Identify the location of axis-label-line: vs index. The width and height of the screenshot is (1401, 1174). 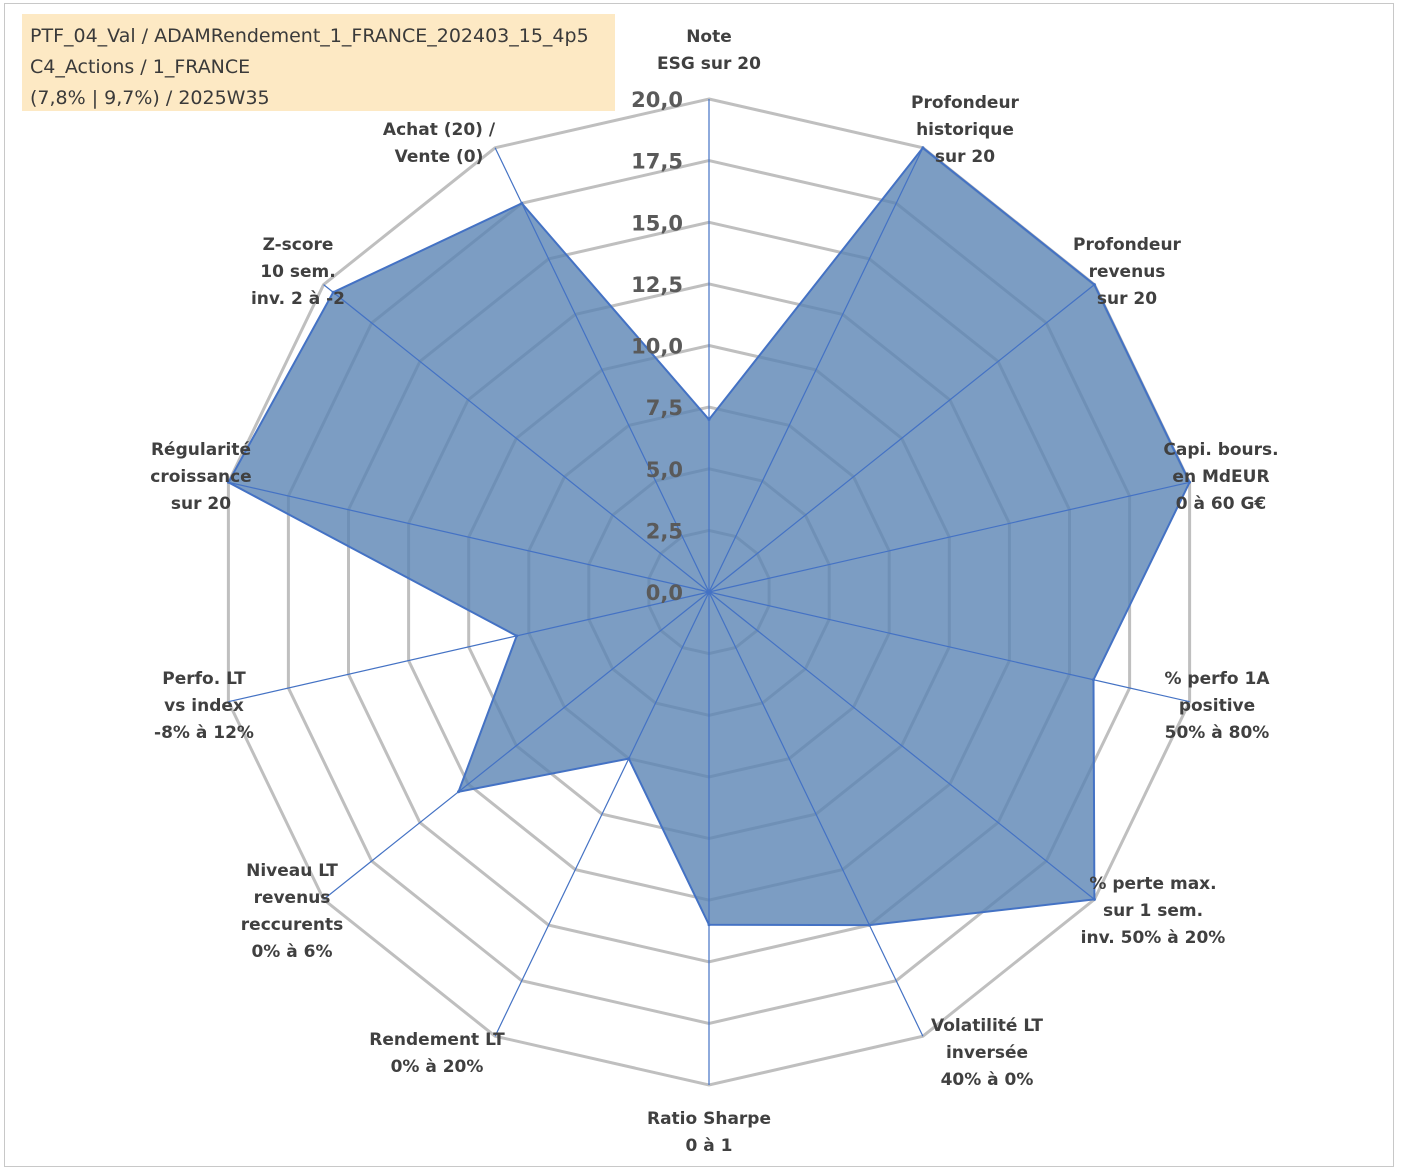
(204, 706).